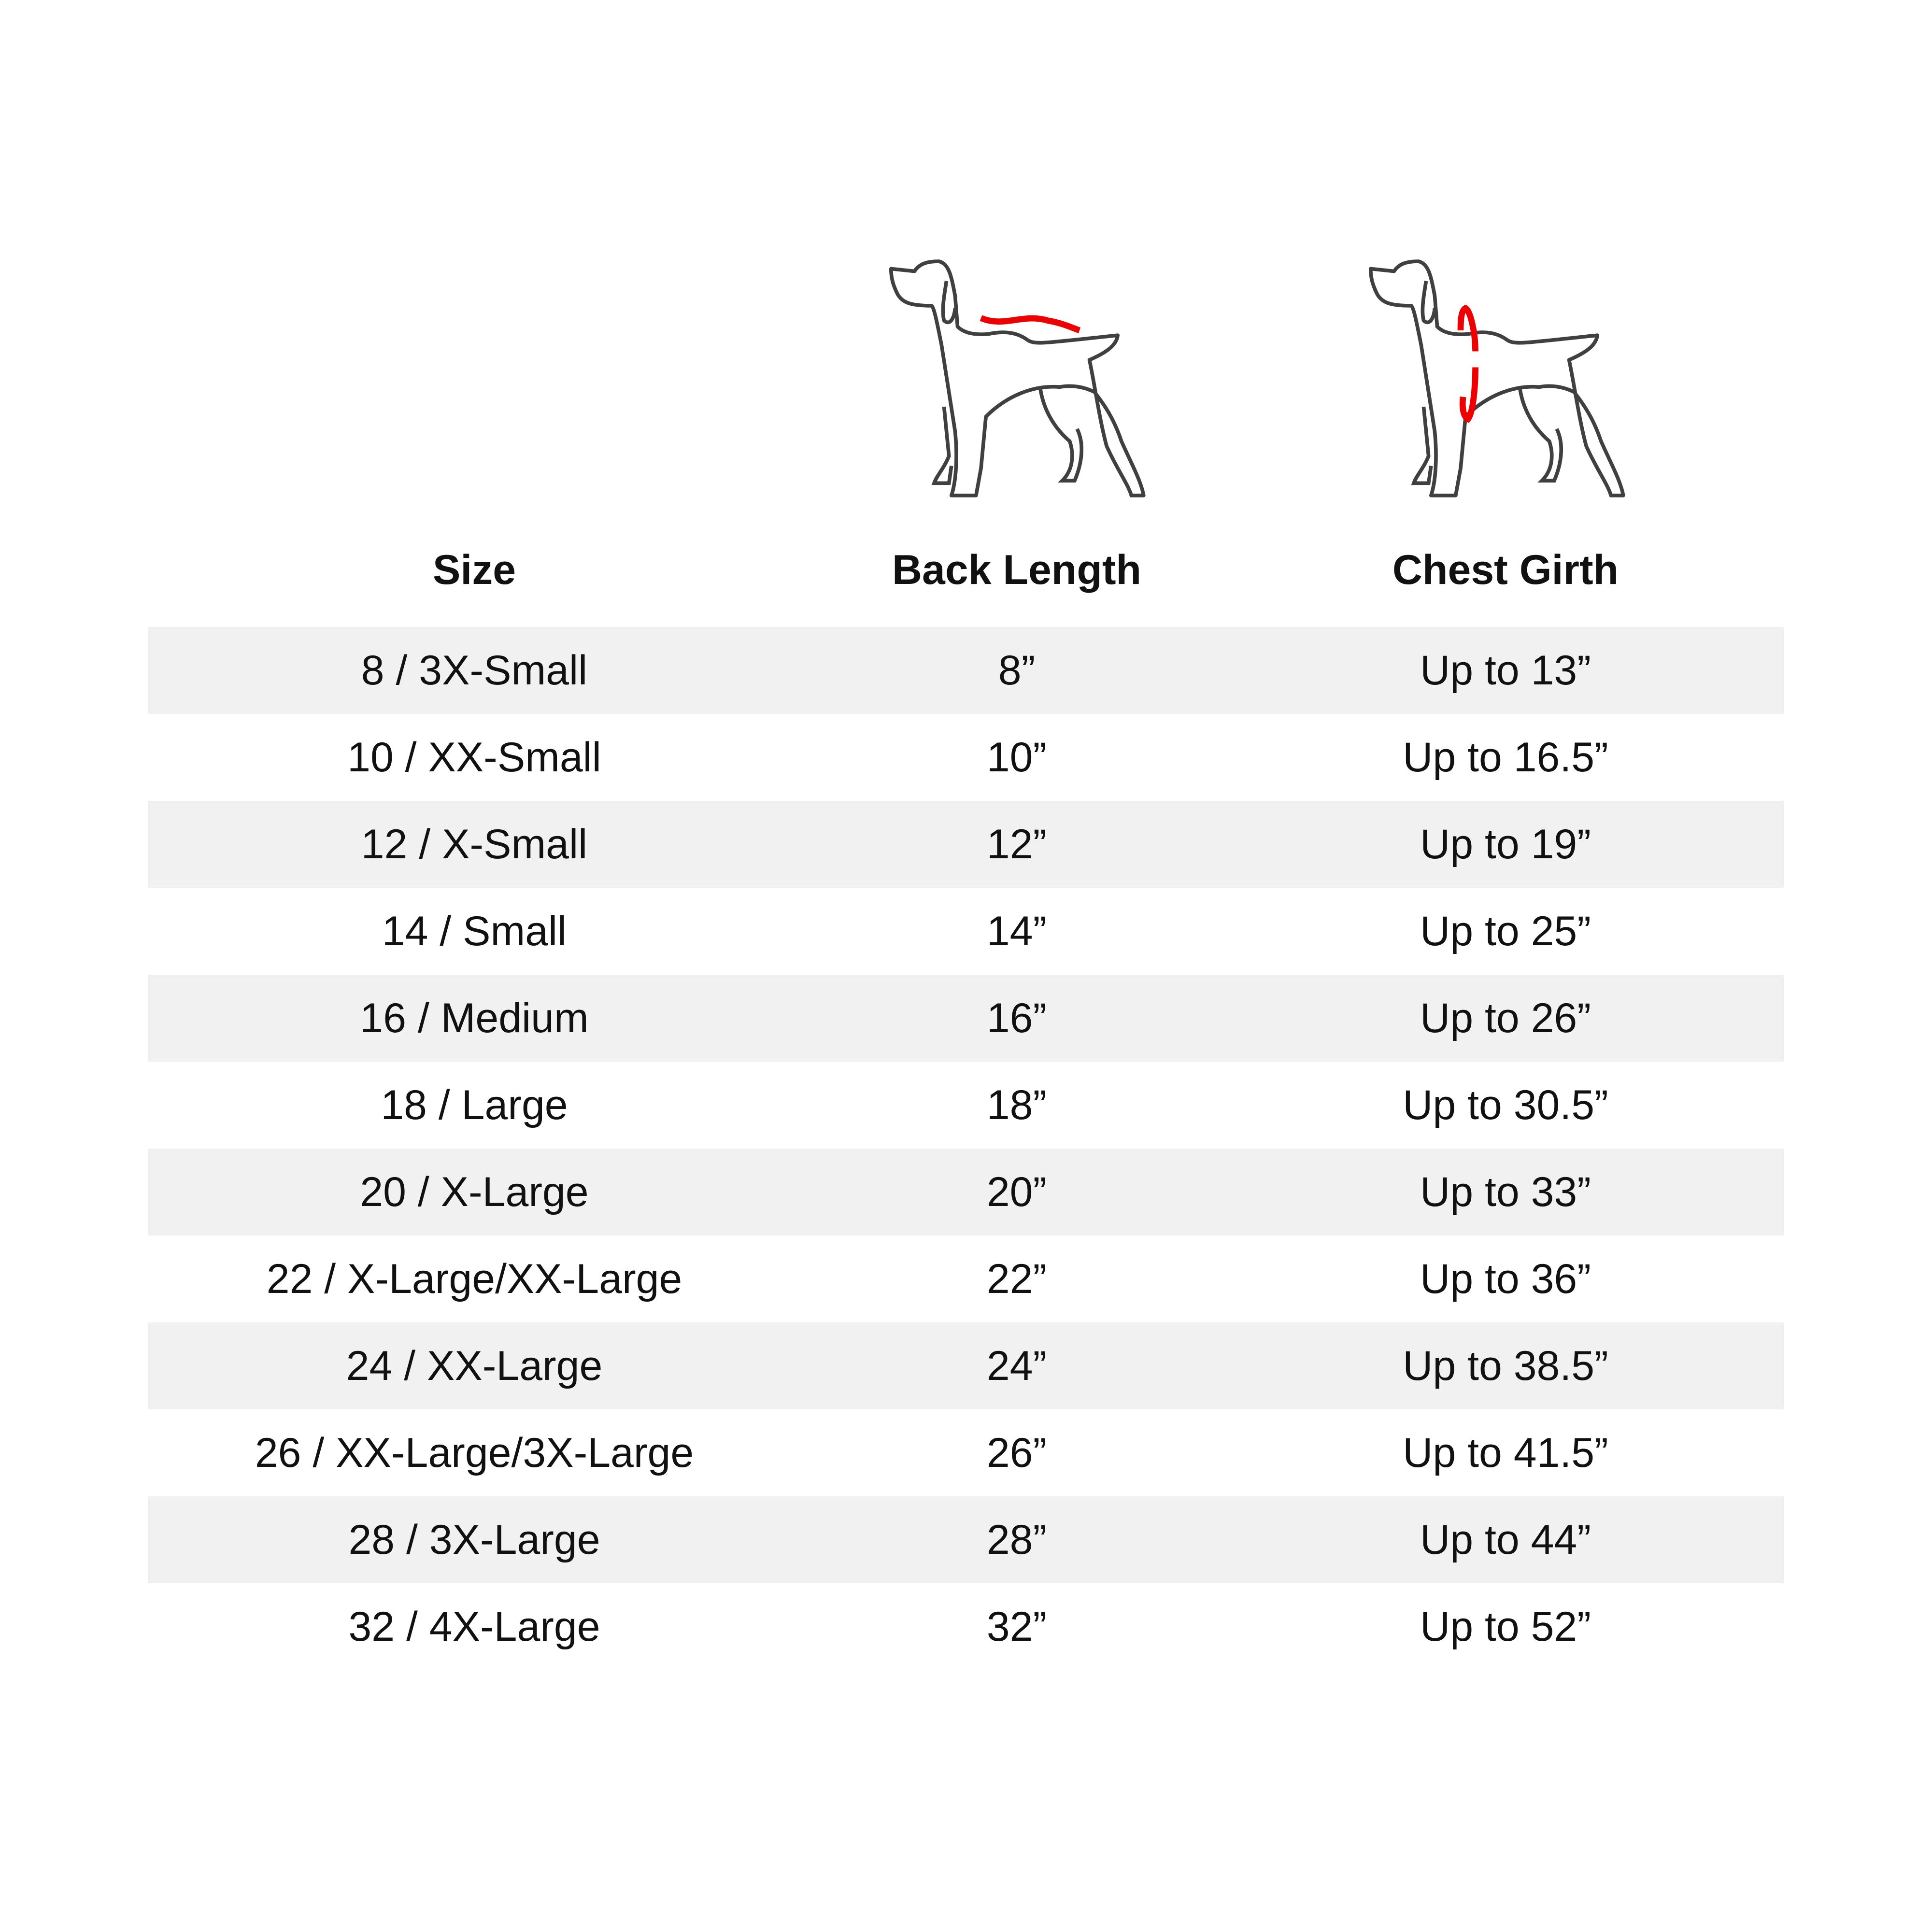 The height and width of the screenshot is (1932, 1932). Describe the element at coordinates (1017, 570) in the screenshot. I see `header-back-length: Back Length` at that location.